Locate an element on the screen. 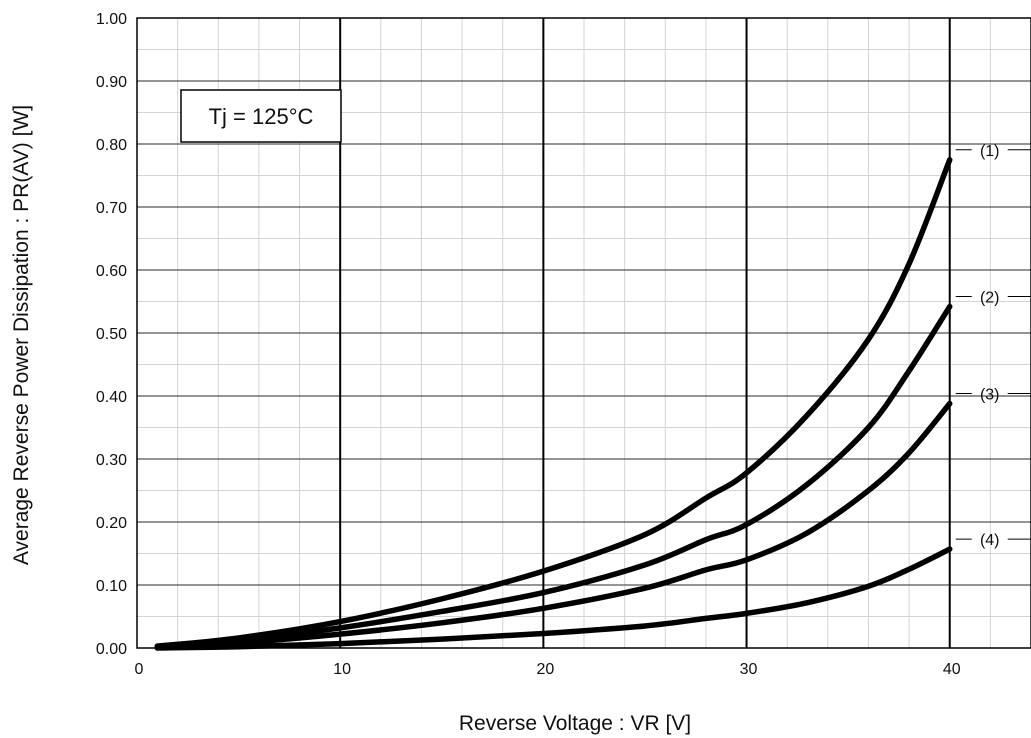 The image size is (1031, 738). curve-label: (3) is located at coordinates (990, 395).